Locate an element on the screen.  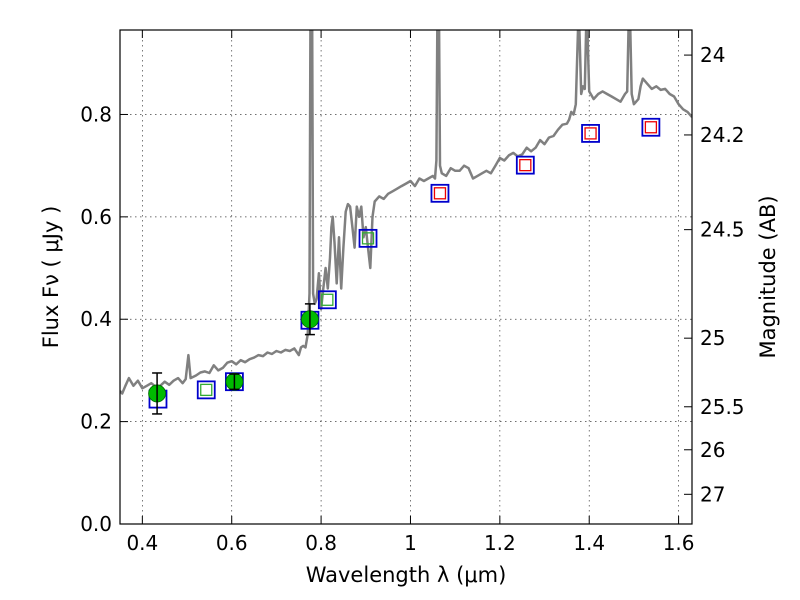
y-axis-right-label: Magnitude (AB) is located at coordinates (768, 276).